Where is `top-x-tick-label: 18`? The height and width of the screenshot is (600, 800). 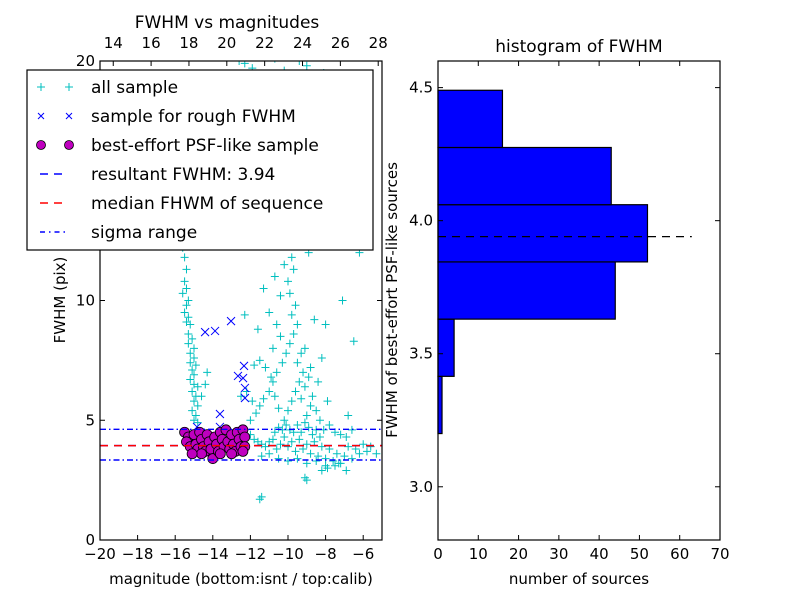 top-x-tick-label: 18 is located at coordinates (188, 43).